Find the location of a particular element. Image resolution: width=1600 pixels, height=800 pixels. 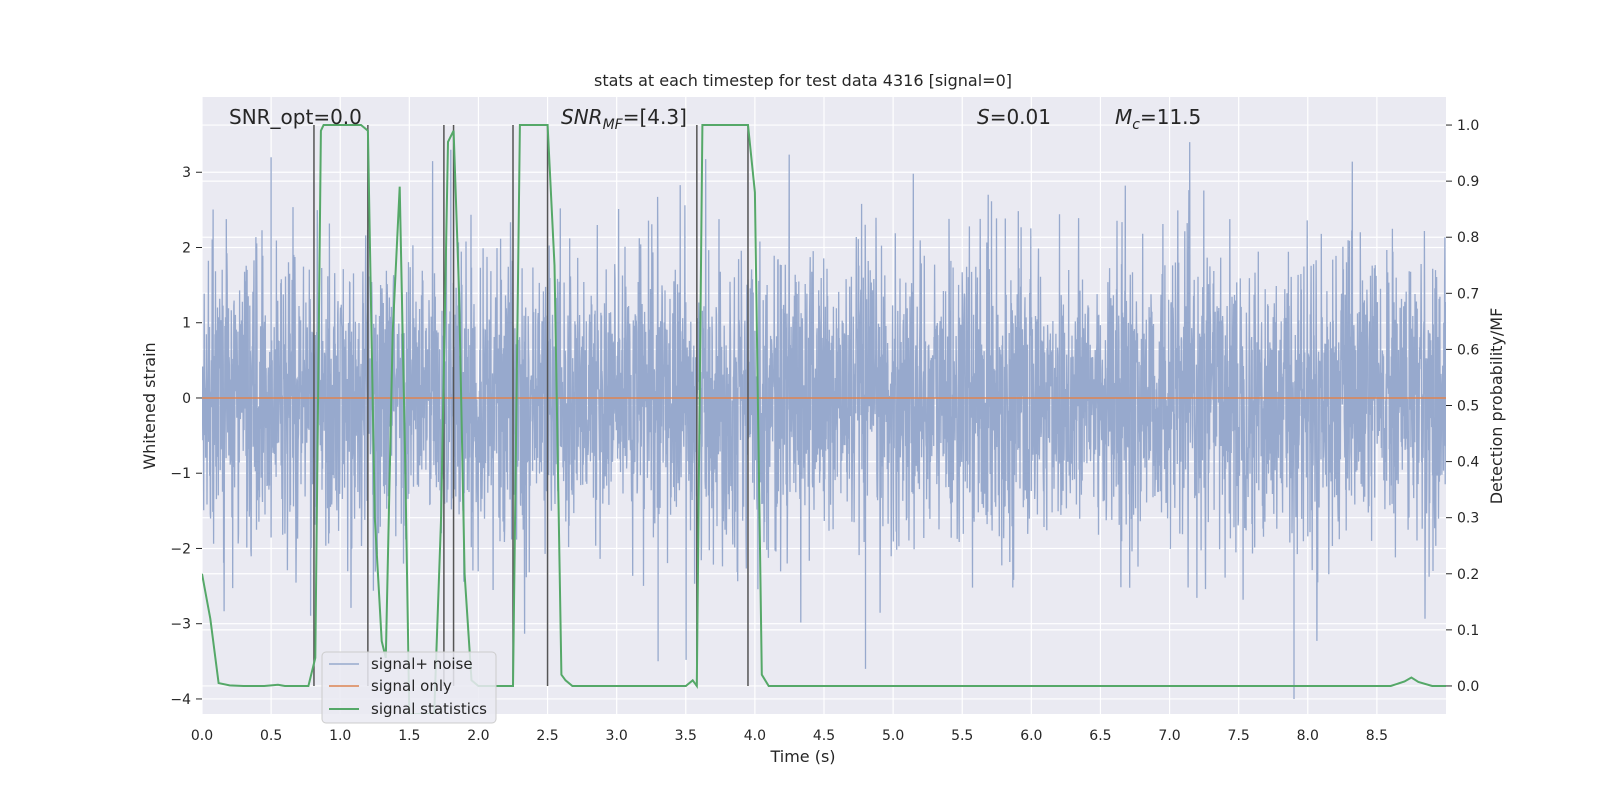

y-axis-left-ticks: −4 −3 −2 −1 0 1 2 3 is located at coordinates (186, 436).